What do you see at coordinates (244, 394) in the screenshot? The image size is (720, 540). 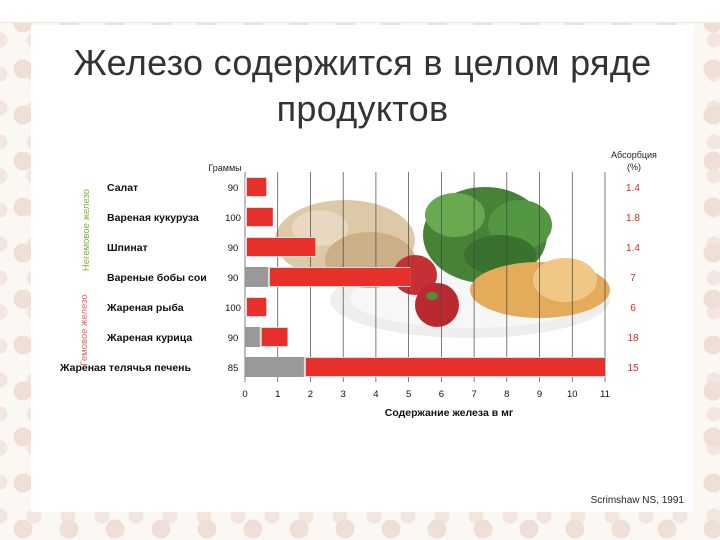 I see `x-tick-label: 0` at bounding box center [244, 394].